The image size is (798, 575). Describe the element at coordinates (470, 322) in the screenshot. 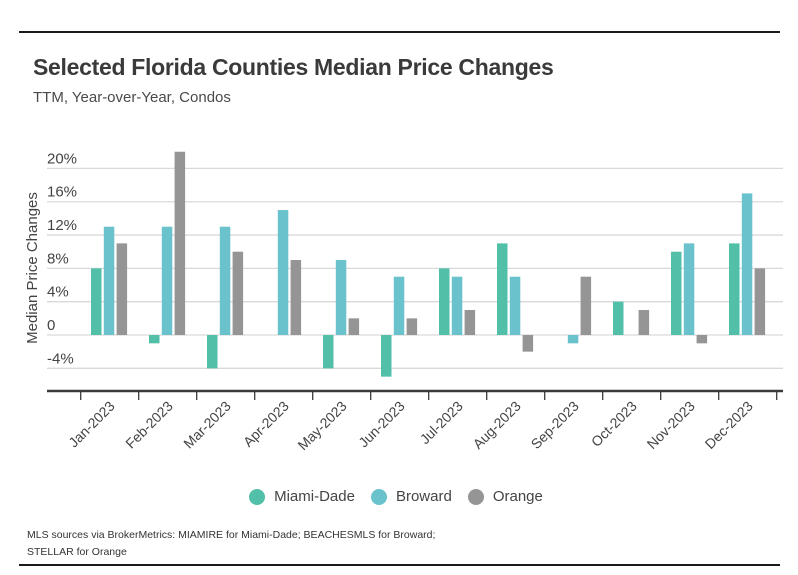

I see `bar-orange-jul-2023` at that location.